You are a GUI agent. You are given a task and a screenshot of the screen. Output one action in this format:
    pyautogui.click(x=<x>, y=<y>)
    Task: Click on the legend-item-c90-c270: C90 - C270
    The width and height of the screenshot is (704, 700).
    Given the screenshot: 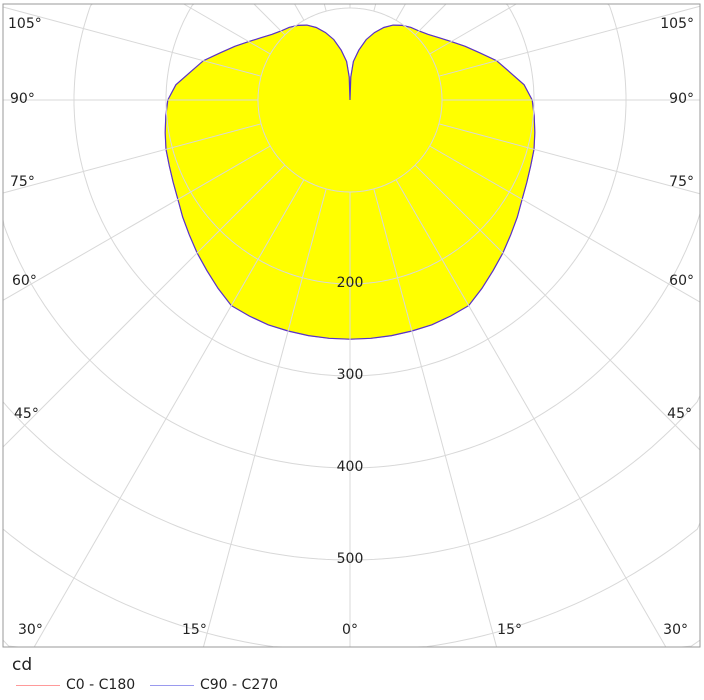 What is the action you would take?
    pyautogui.click(x=214, y=685)
    